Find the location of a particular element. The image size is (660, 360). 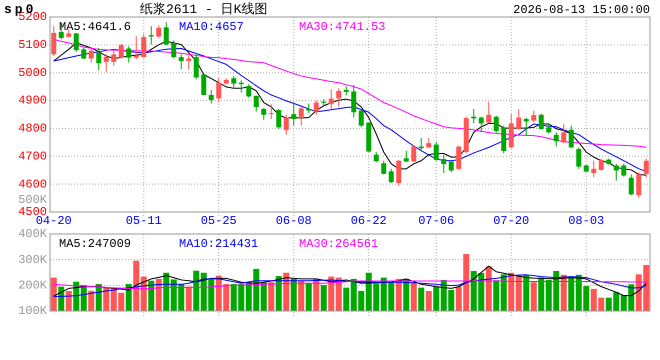

text: MA10:214431 is located at coordinates (218, 244).